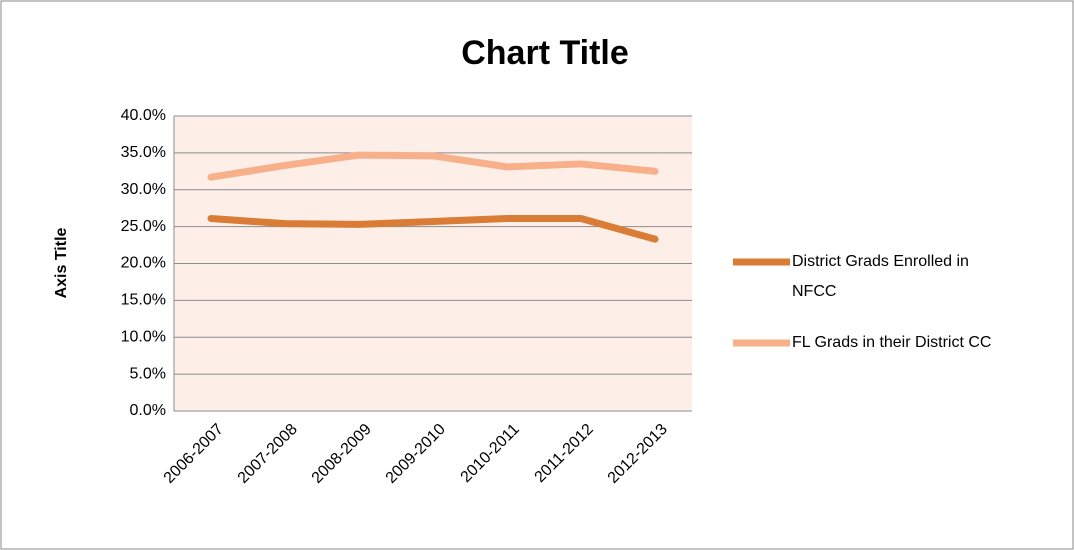 This screenshot has width=1074, height=550. What do you see at coordinates (143, 300) in the screenshot?
I see `y-tick-label: 15.0%` at bounding box center [143, 300].